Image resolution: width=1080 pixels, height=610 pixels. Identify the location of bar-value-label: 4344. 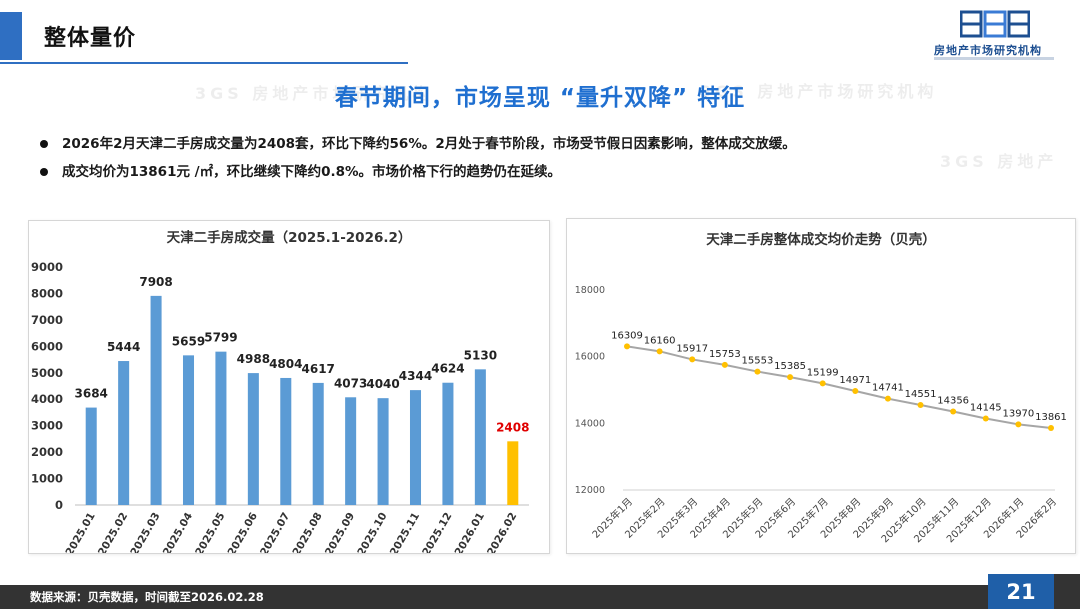
(415, 376).